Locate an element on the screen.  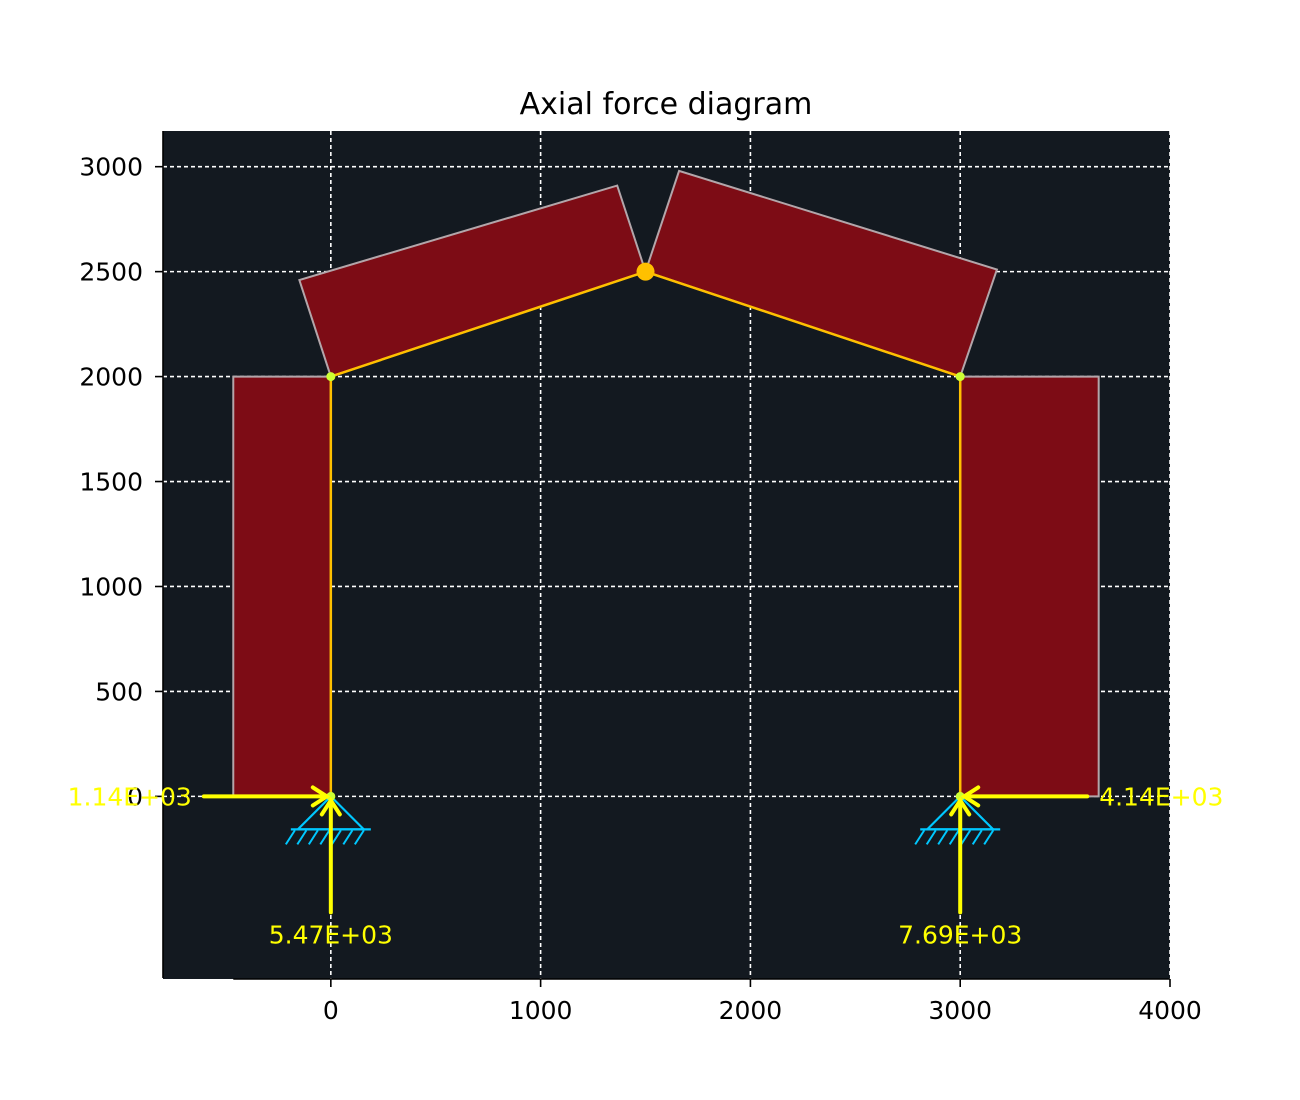
reaction-label: 7.69E+03 is located at coordinates (960, 934).